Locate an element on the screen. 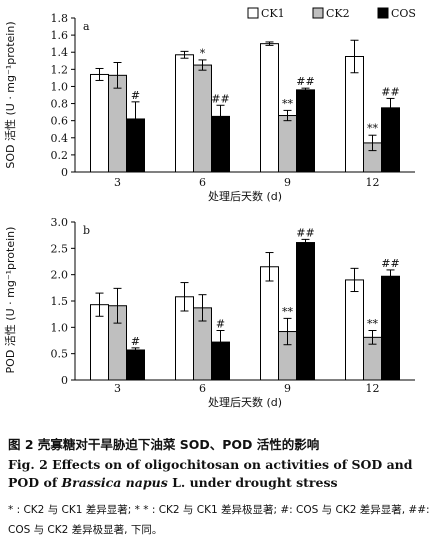  y-tick-label: 0.5 is located at coordinates (60, 354).